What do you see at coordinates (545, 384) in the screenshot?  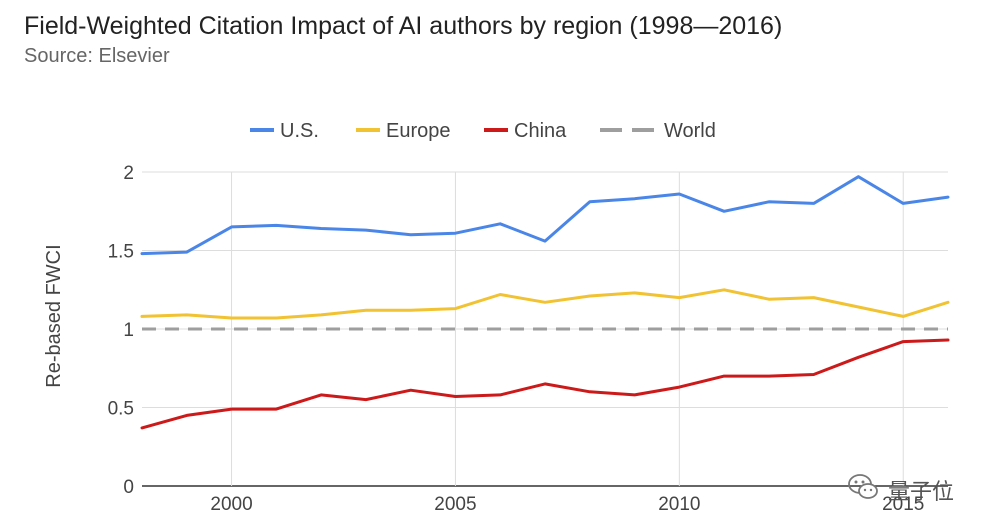 I see `series-line-china` at bounding box center [545, 384].